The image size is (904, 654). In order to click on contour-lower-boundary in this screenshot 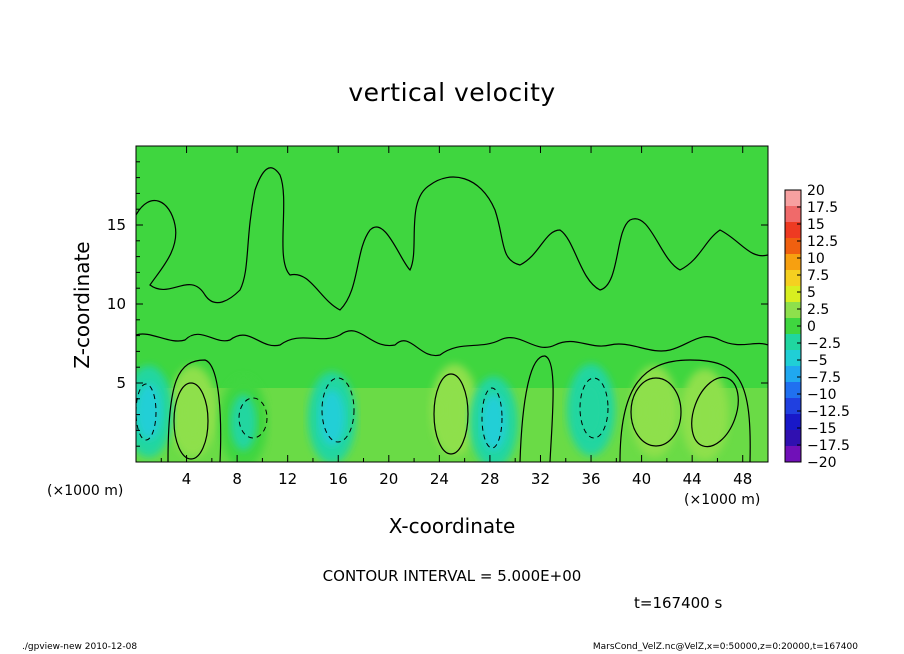, I will do `click(452, 343)`.